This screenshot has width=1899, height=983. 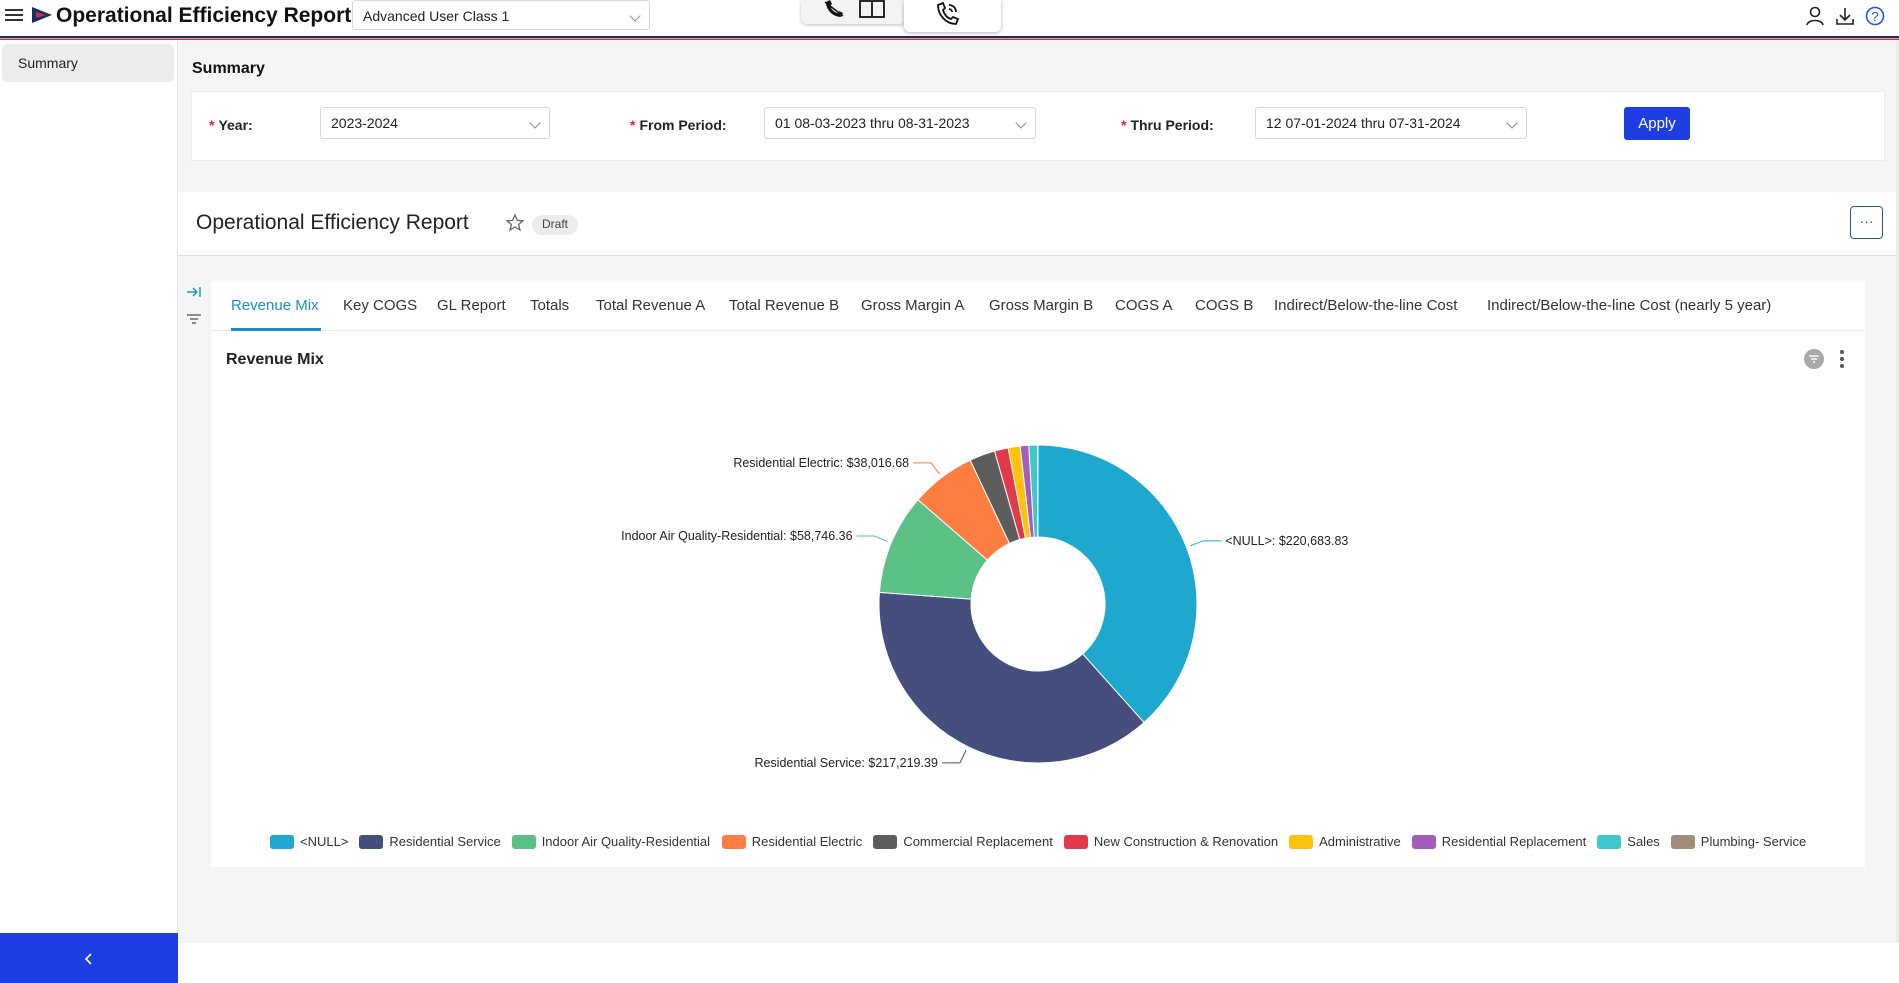 I want to click on star-icon, so click(x=515, y=223).